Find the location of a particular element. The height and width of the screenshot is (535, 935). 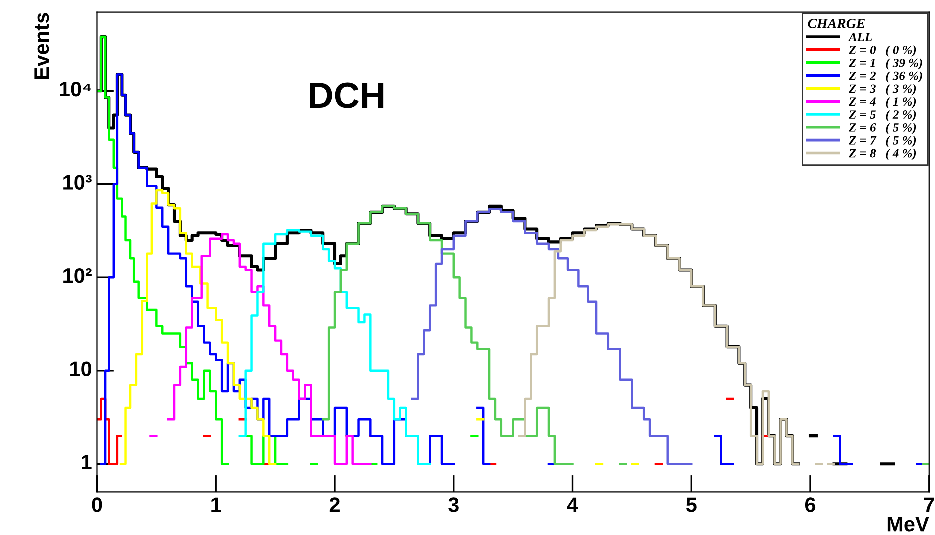

y-tick-label: 10² is located at coordinates (78, 276).